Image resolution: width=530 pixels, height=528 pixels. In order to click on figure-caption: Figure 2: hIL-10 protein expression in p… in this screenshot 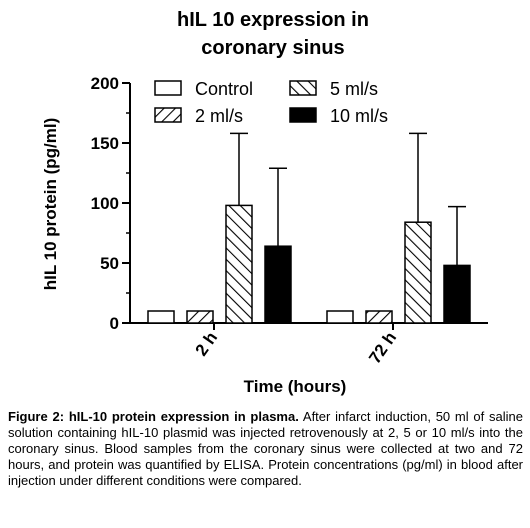, I will do `click(265, 449)`.